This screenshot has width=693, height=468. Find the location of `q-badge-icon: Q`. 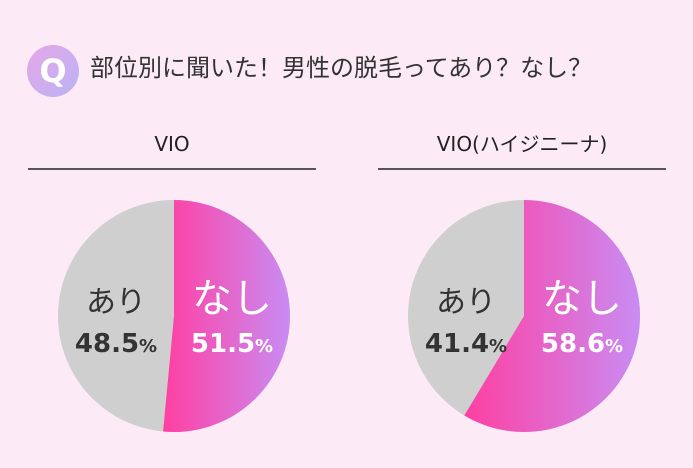

q-badge-icon: Q is located at coordinates (53, 71).